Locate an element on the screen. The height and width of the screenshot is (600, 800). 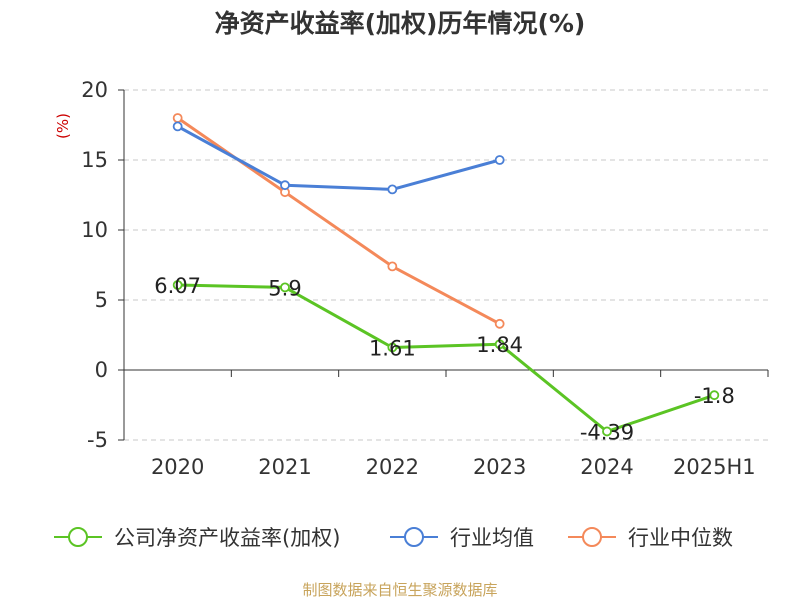
chart-title: 净资产收益率(加权)历年情况(%) is located at coordinates (400, 23).